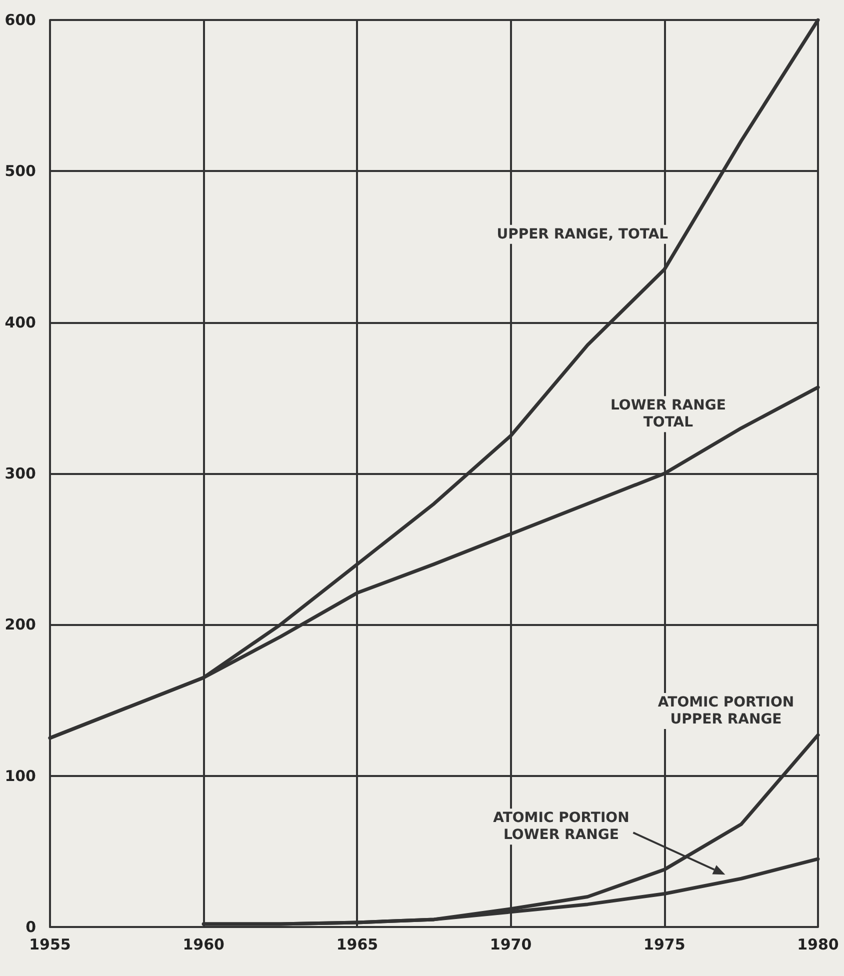 This screenshot has width=844, height=976. Describe the element at coordinates (20, 322) in the screenshot. I see `y-tick-label: 400` at that location.